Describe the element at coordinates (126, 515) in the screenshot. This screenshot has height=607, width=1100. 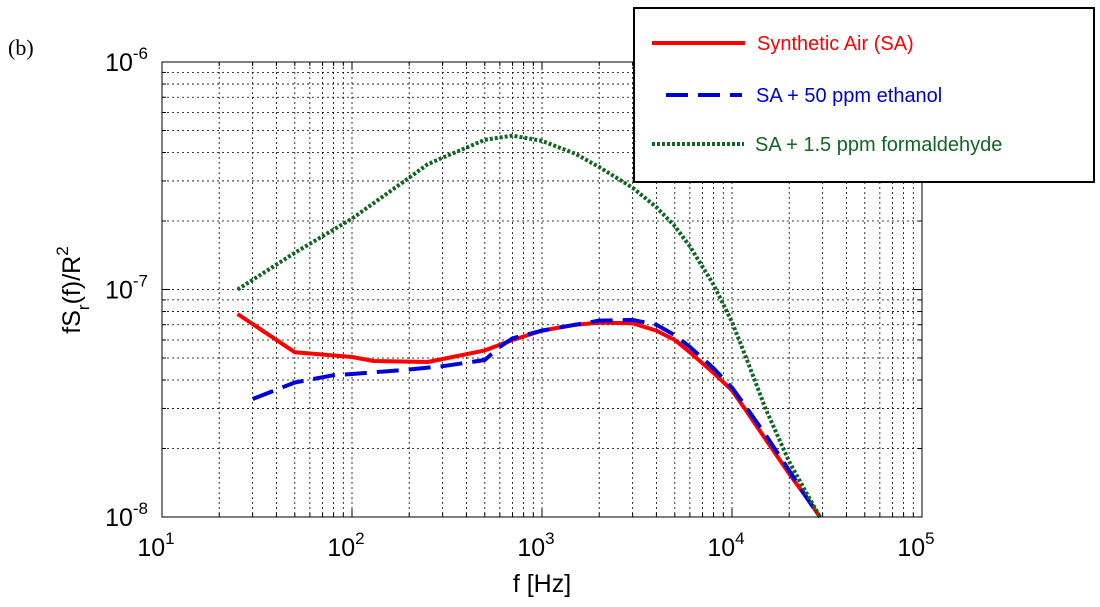
I see `y-tick-label: 10⁻⁸` at that location.